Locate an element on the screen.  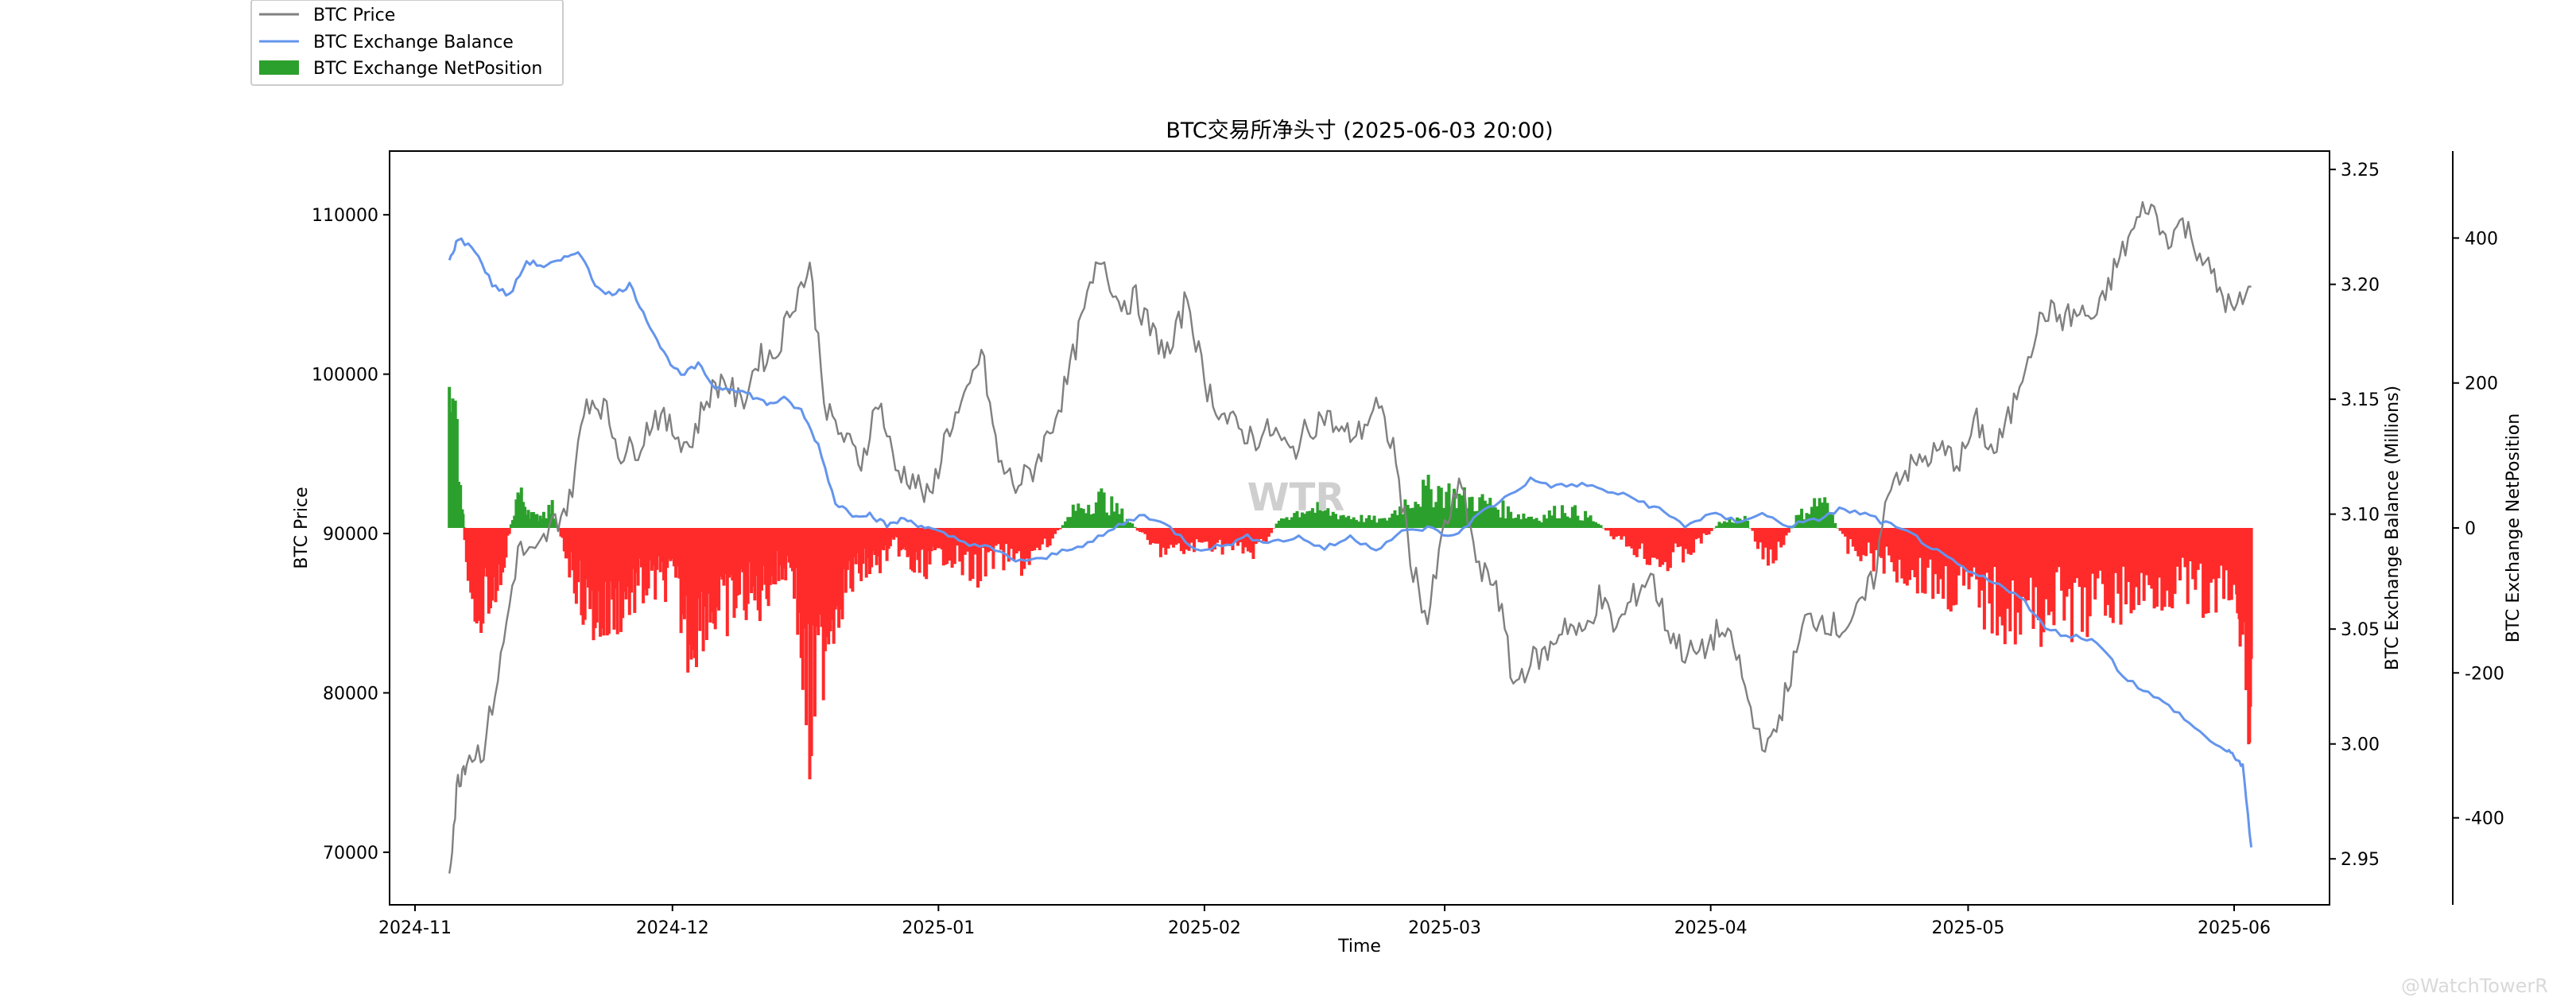
x-axis-title: Time is located at coordinates (1359, 946).